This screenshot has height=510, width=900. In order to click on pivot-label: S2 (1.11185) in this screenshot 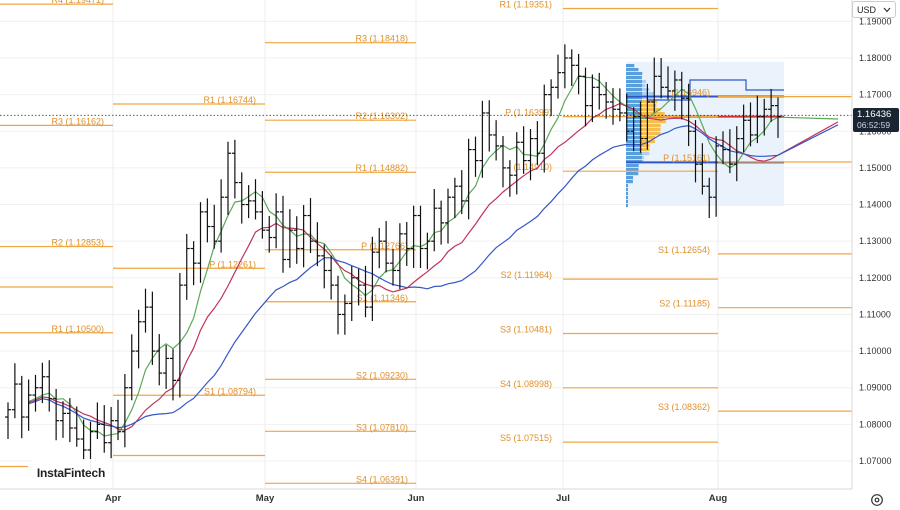, I will do `click(684, 304)`.